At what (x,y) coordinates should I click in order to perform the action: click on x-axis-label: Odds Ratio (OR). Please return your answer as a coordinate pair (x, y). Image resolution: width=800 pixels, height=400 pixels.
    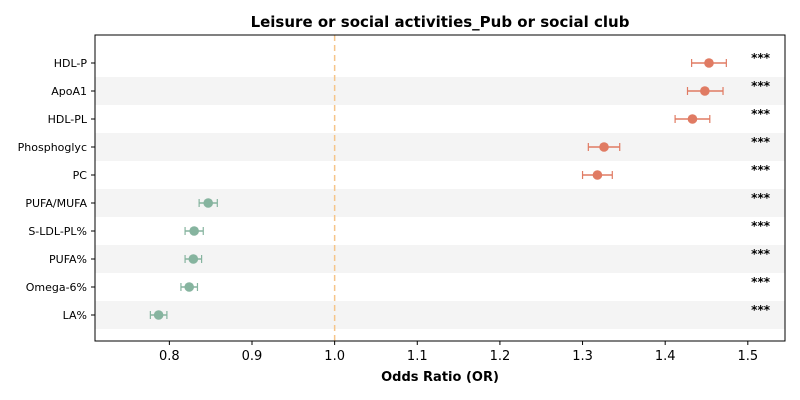
    Looking at the image, I should click on (440, 377).